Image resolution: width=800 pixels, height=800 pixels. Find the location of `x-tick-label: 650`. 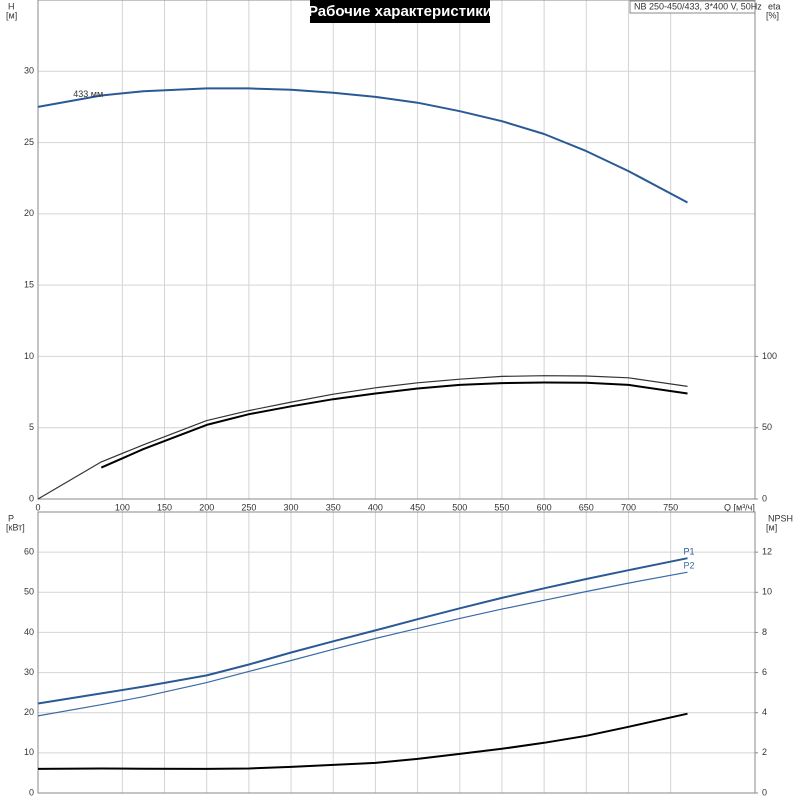

x-tick-label: 650 is located at coordinates (586, 507).